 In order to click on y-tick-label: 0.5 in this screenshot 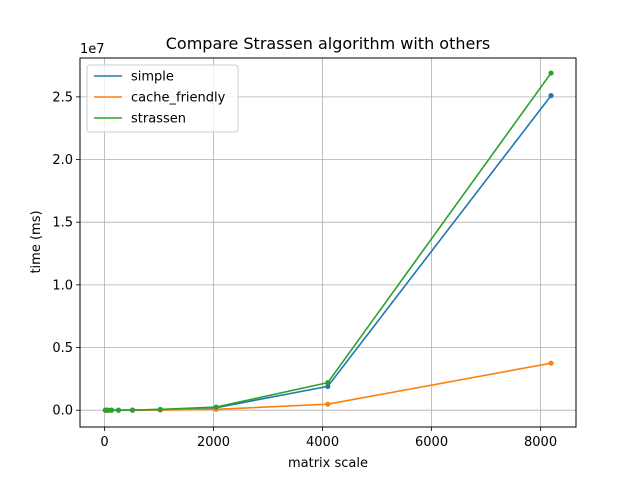, I will do `click(62, 348)`.